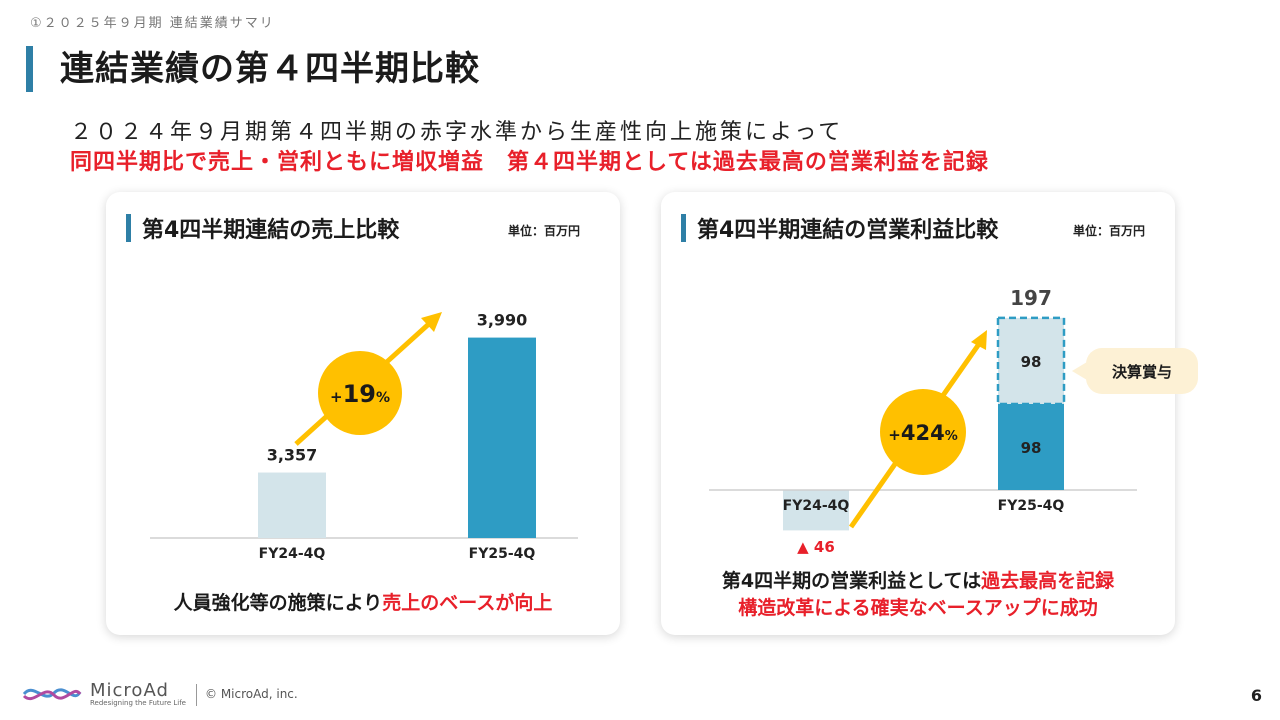 The width and height of the screenshot is (1280, 720). I want to click on profit-growth-label: +424%, so click(922, 433).